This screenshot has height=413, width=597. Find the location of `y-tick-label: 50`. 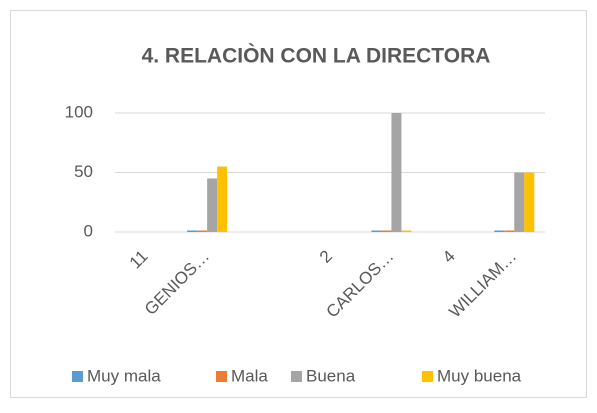

y-tick-label: 50 is located at coordinates (83, 171).